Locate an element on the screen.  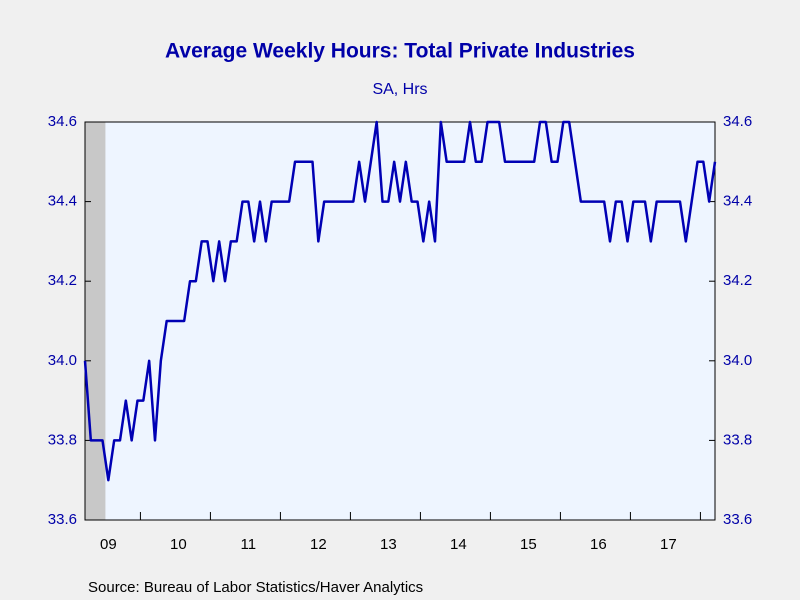
y-tick-label: 34.4 is located at coordinates (62, 201).